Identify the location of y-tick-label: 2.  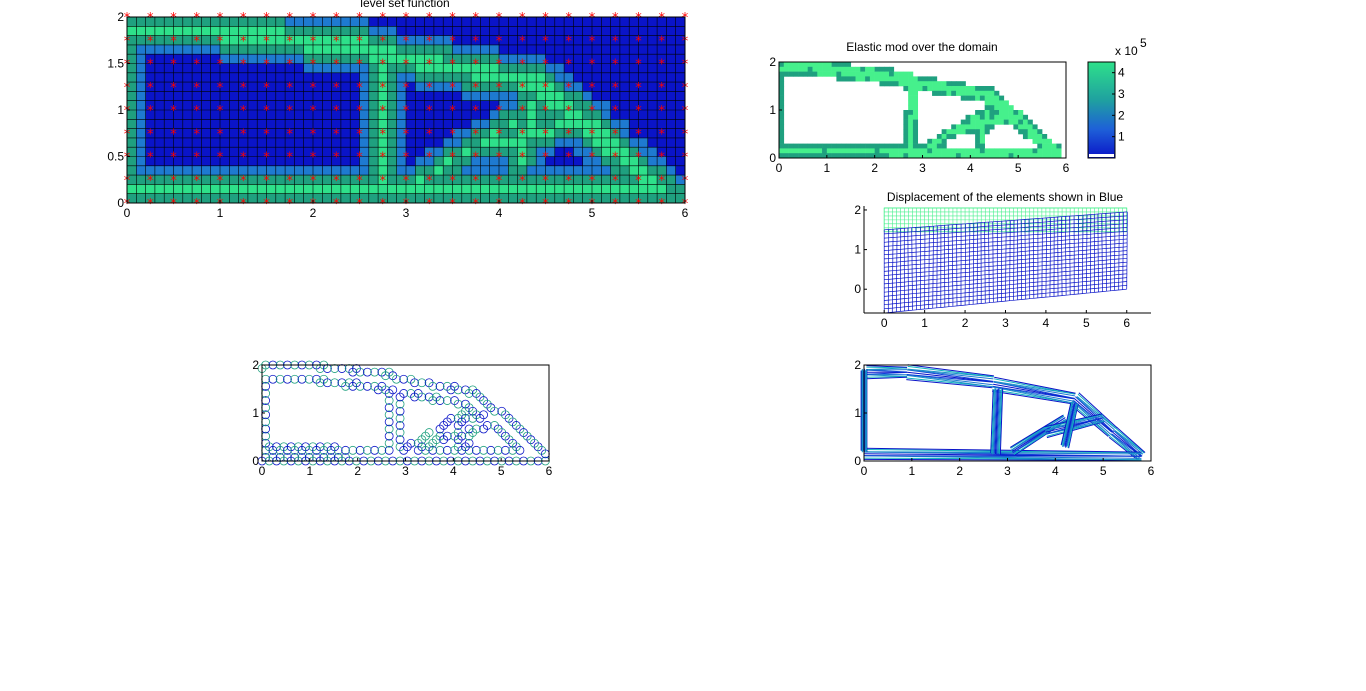
(255, 365).